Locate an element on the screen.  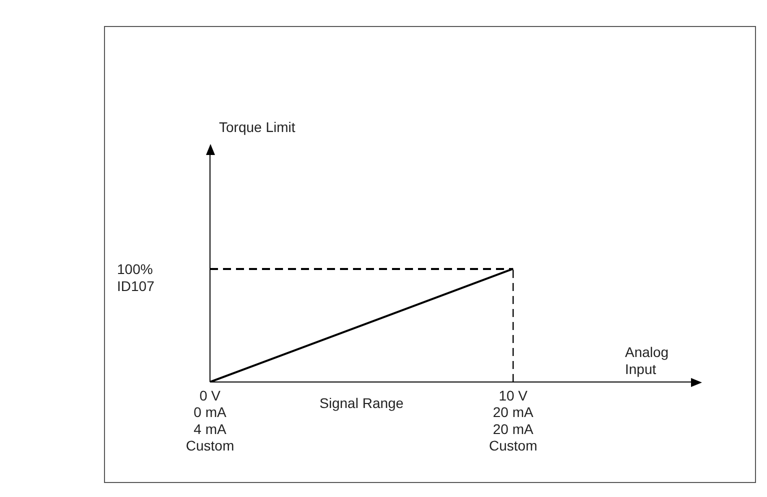
ref-line-label: 100% ID107 is located at coordinates (136, 277).